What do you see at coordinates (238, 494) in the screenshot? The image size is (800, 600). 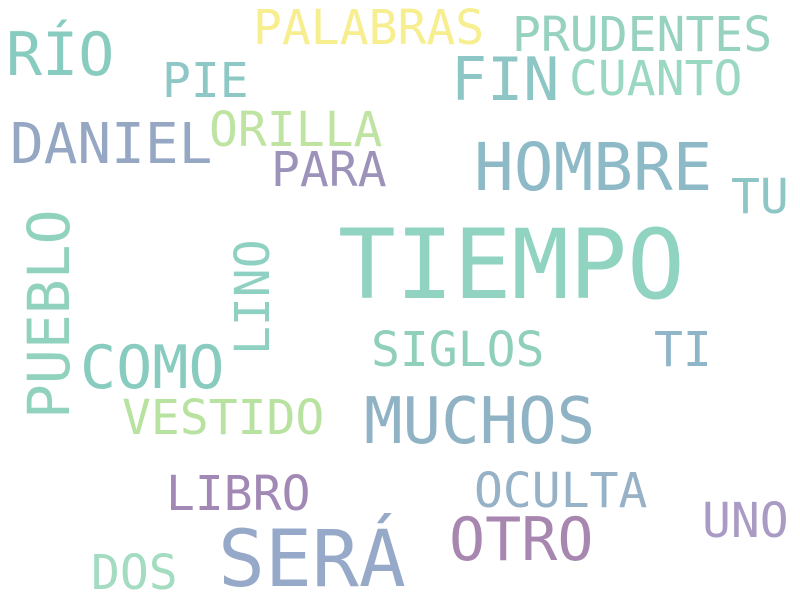 I see `word-libro: LIBRO` at bounding box center [238, 494].